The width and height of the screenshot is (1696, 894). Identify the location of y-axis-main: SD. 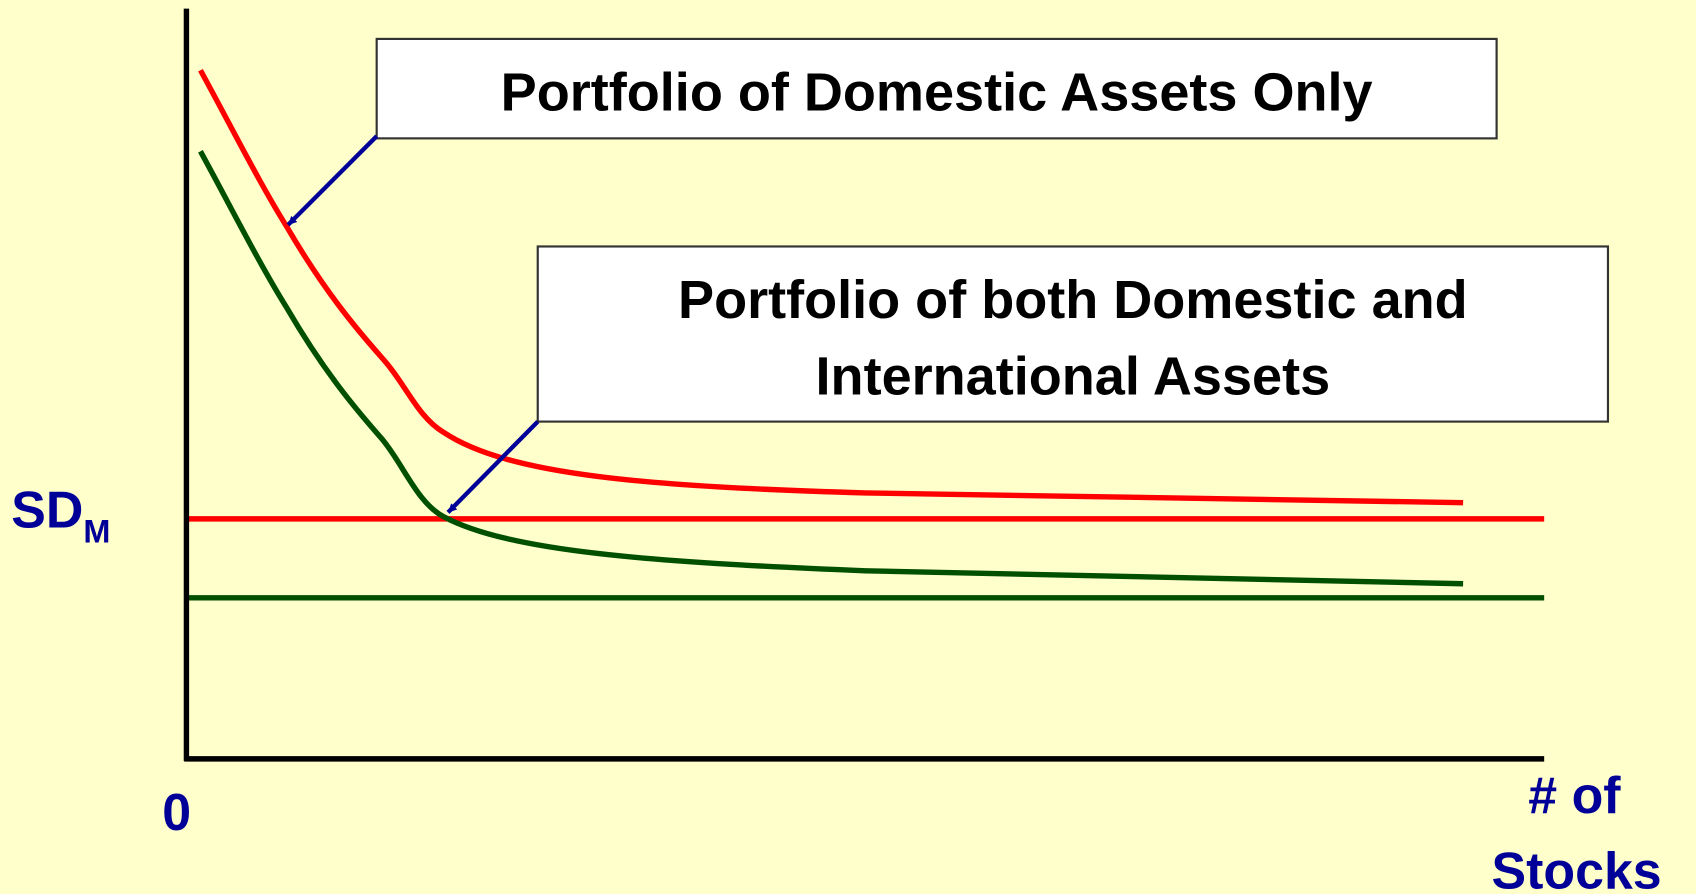
(47, 510).